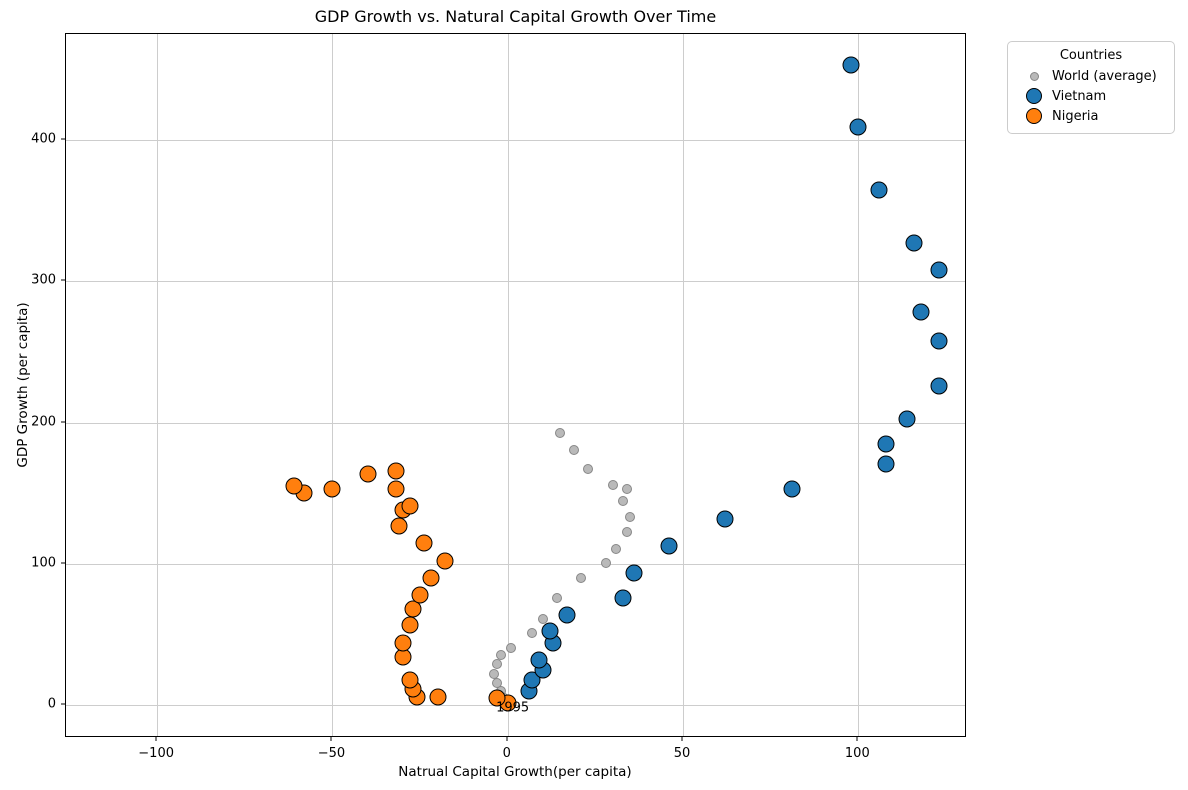 The image size is (1188, 790). What do you see at coordinates (1091, 55) in the screenshot?
I see `legend-title: Countries` at bounding box center [1091, 55].